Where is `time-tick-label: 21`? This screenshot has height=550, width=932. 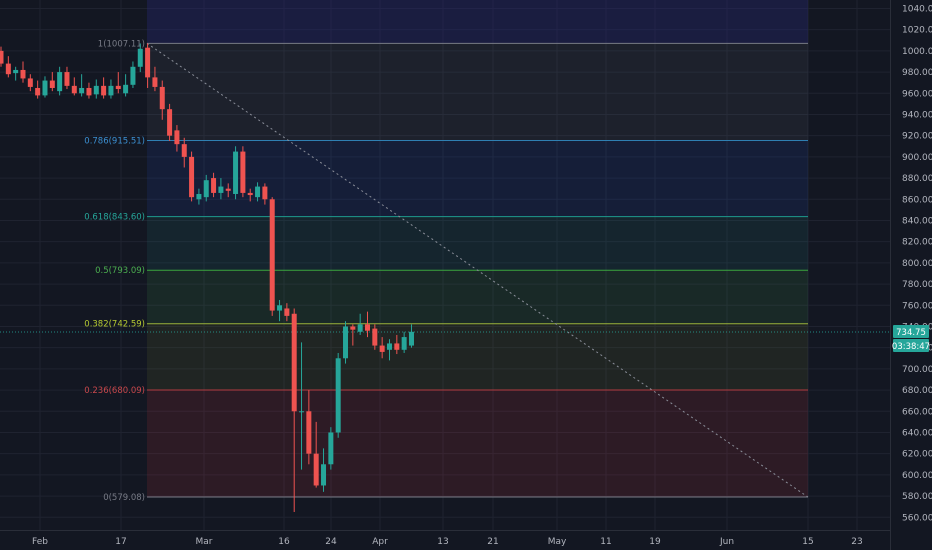
time-tick-label: 21 is located at coordinates (492, 542).